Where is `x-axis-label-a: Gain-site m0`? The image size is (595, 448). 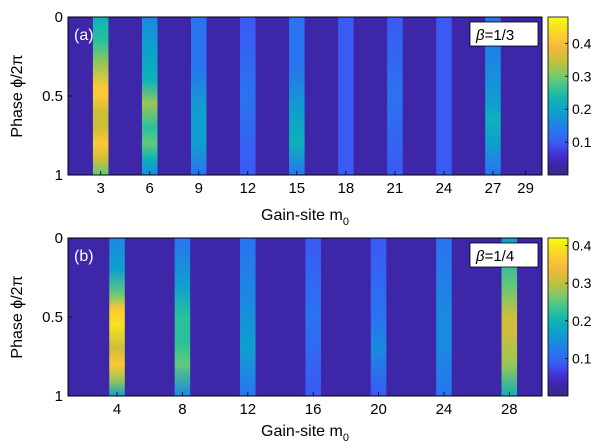
x-axis-label-a: Gain-site m0 is located at coordinates (305, 217).